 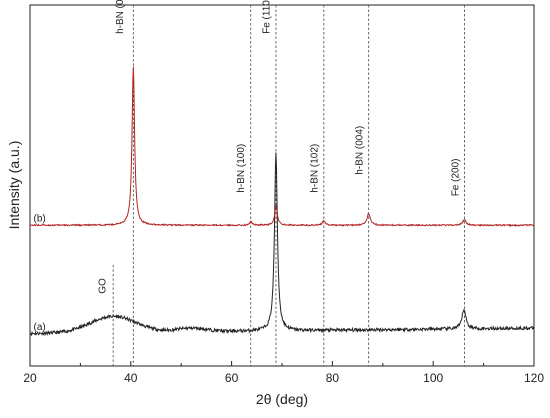 I want to click on peak-label: Fe (200), so click(x=455, y=178).